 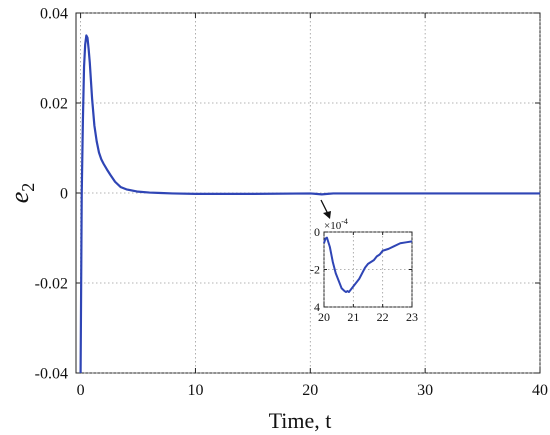 What do you see at coordinates (81, 390) in the screenshot?
I see `x-tick-label: 0` at bounding box center [81, 390].